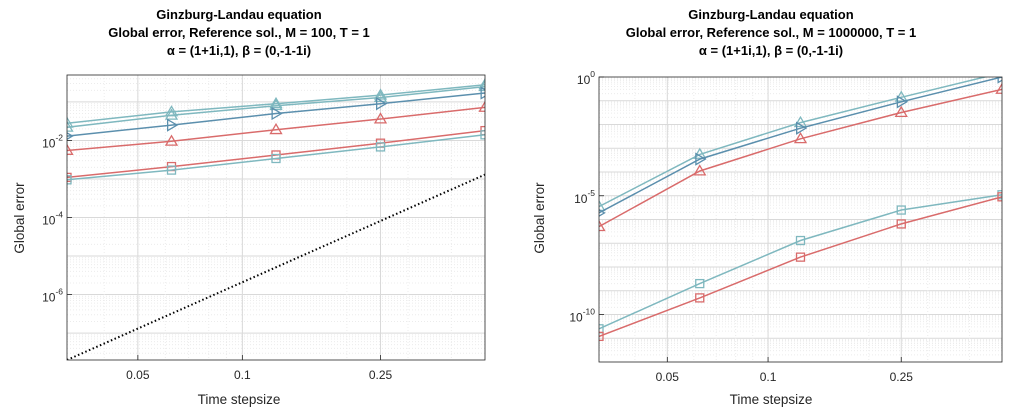 The image size is (1012, 407). Describe the element at coordinates (771, 50) in the screenshot. I see `right-chart-title-line-3: α = (1+1i,1), β = (0,-1-1i)` at that location.